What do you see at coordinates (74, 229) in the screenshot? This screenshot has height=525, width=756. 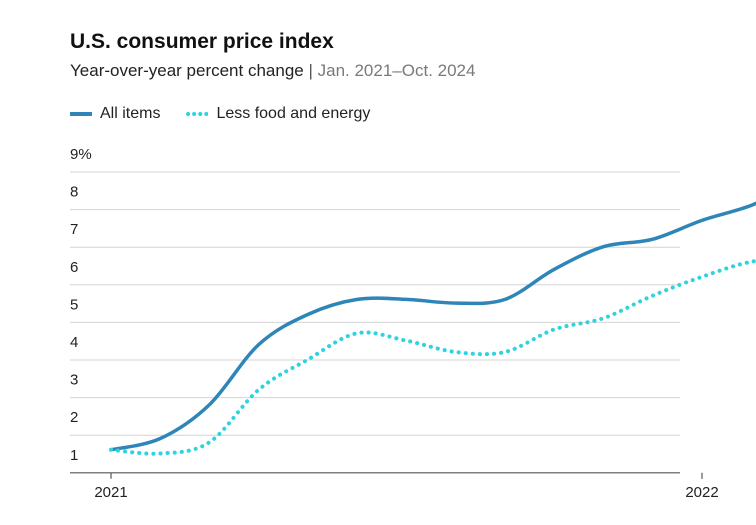 I see `y-tick-label: 7` at bounding box center [74, 229].